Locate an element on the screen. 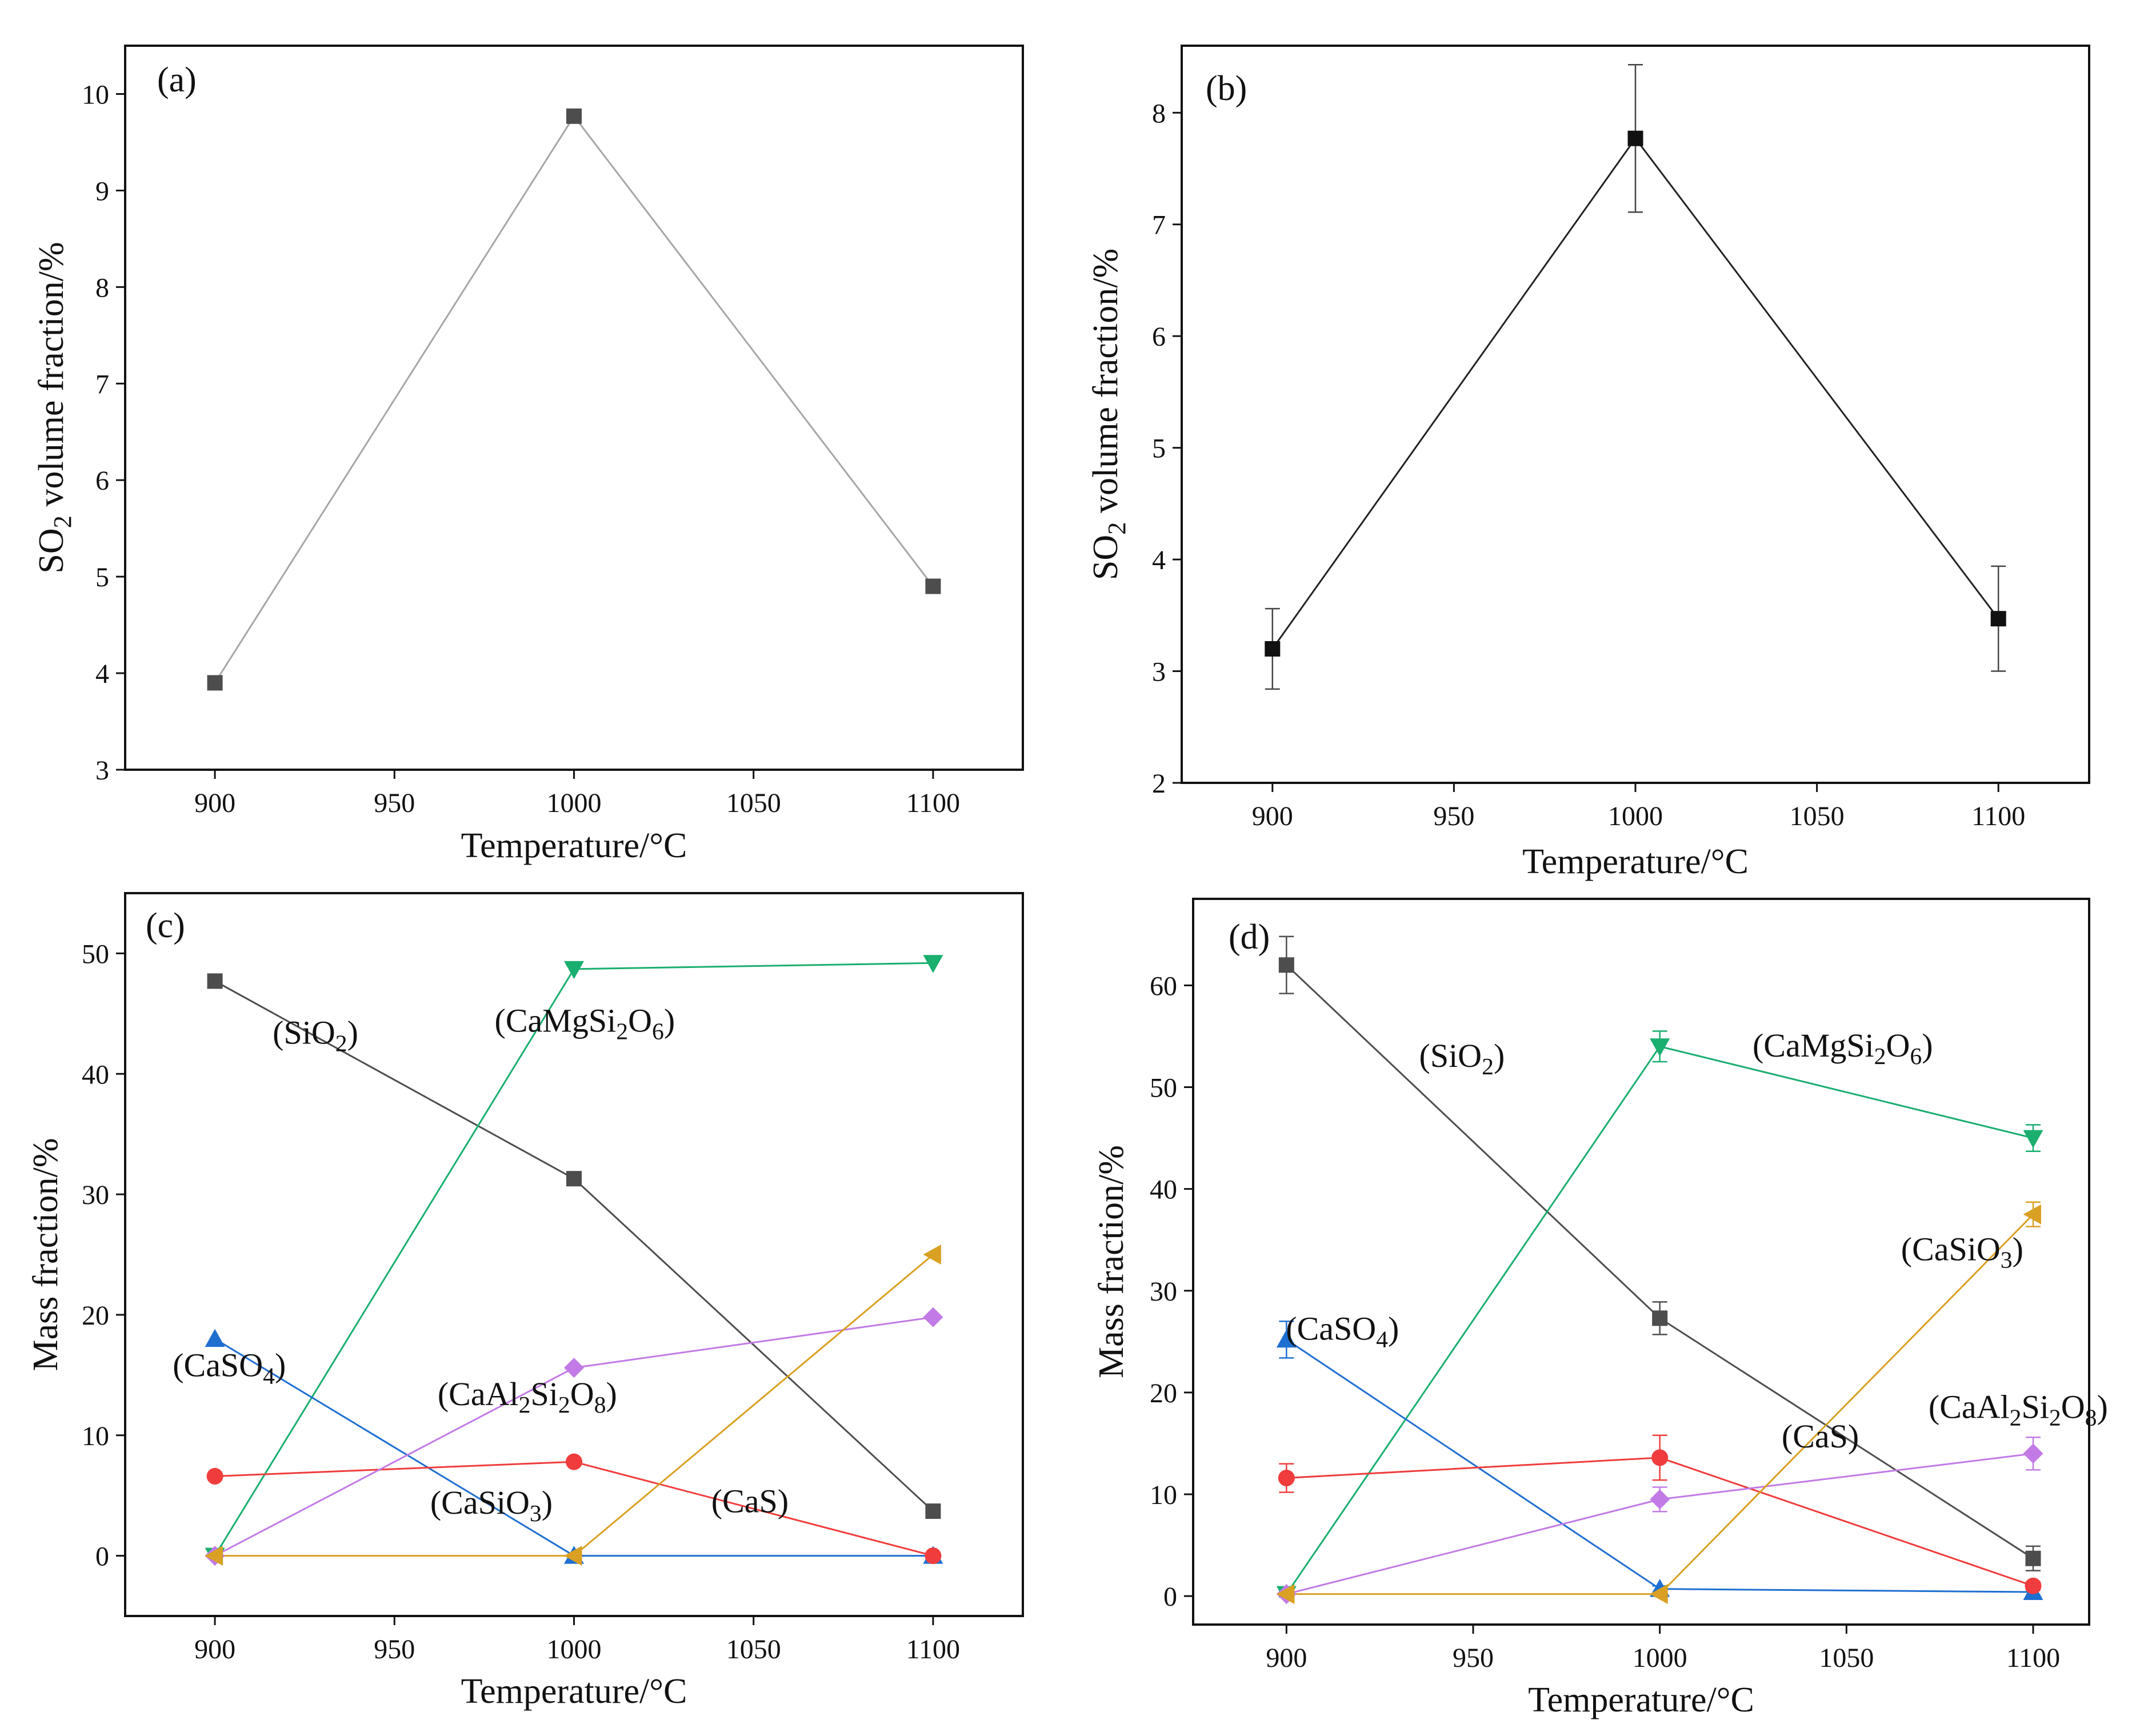 Image resolution: width=2132 pixels, height=1736 pixels. series-annotation: (CaS) is located at coordinates (750, 1501).